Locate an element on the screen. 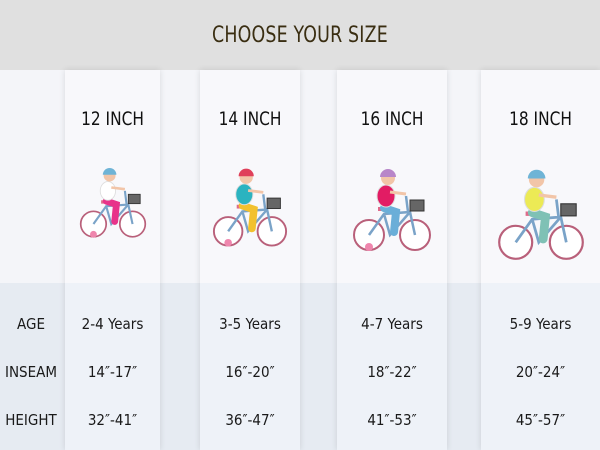 Image resolution: width=600 pixels, height=450 pixels. size-title: 14 INCH is located at coordinates (250, 119).